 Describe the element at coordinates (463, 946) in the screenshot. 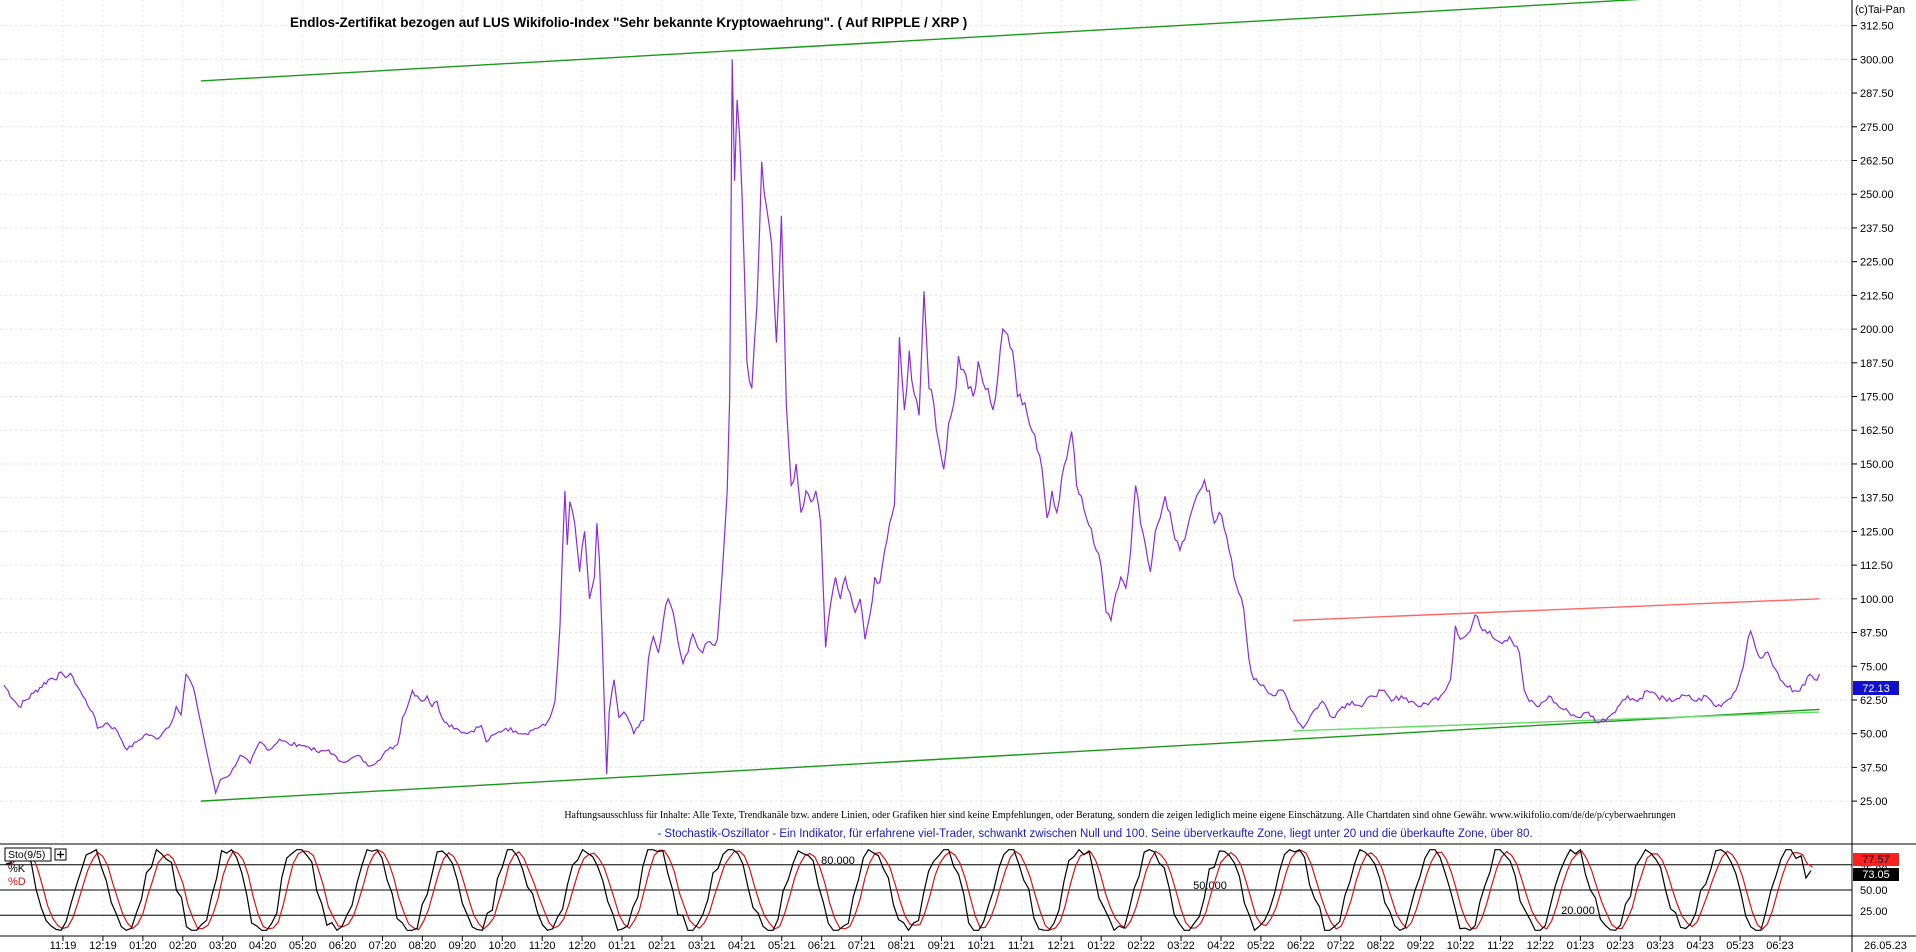

I see `date-tick-label: 09:20` at that location.